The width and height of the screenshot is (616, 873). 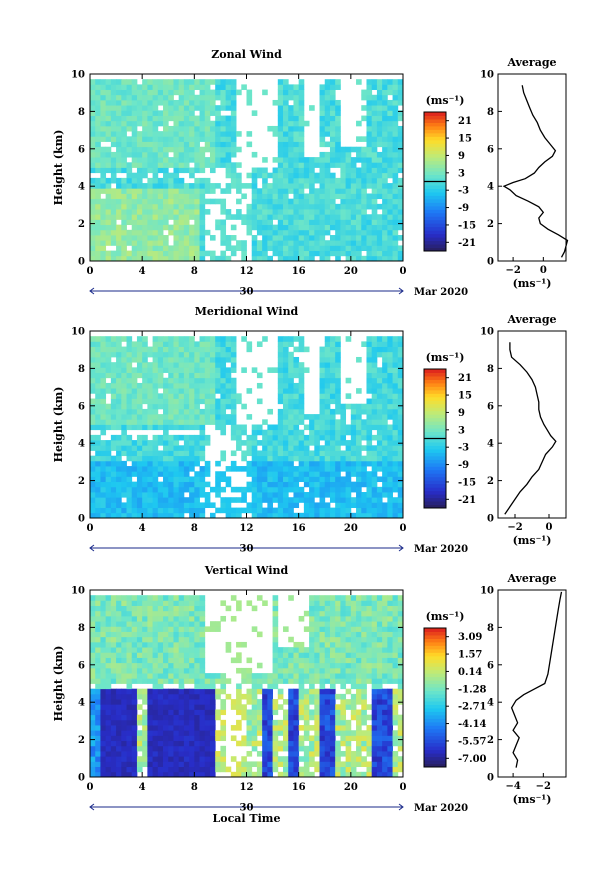 I want to click on heatmap-cells, so click(x=247, y=170).